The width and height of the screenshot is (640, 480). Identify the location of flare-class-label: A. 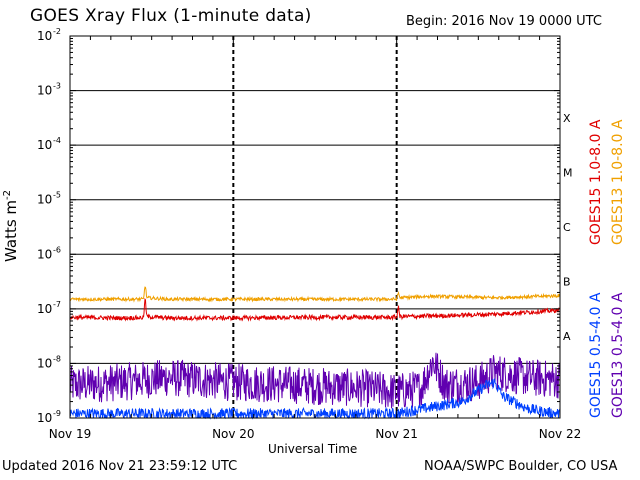
(567, 336).